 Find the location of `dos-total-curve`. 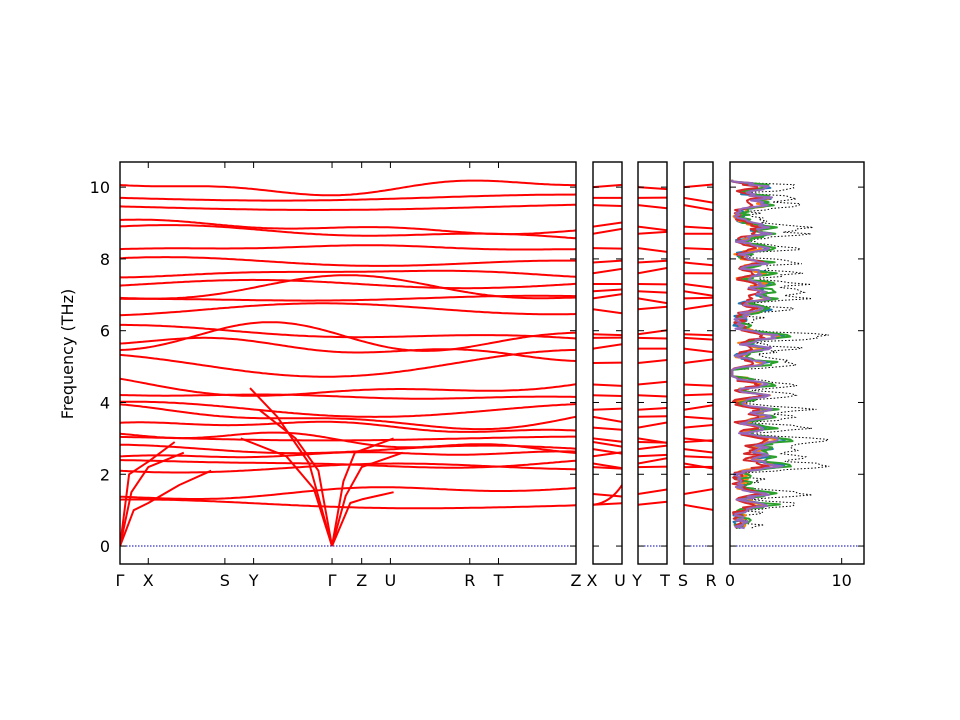

dos-total-curve is located at coordinates (781, 354).